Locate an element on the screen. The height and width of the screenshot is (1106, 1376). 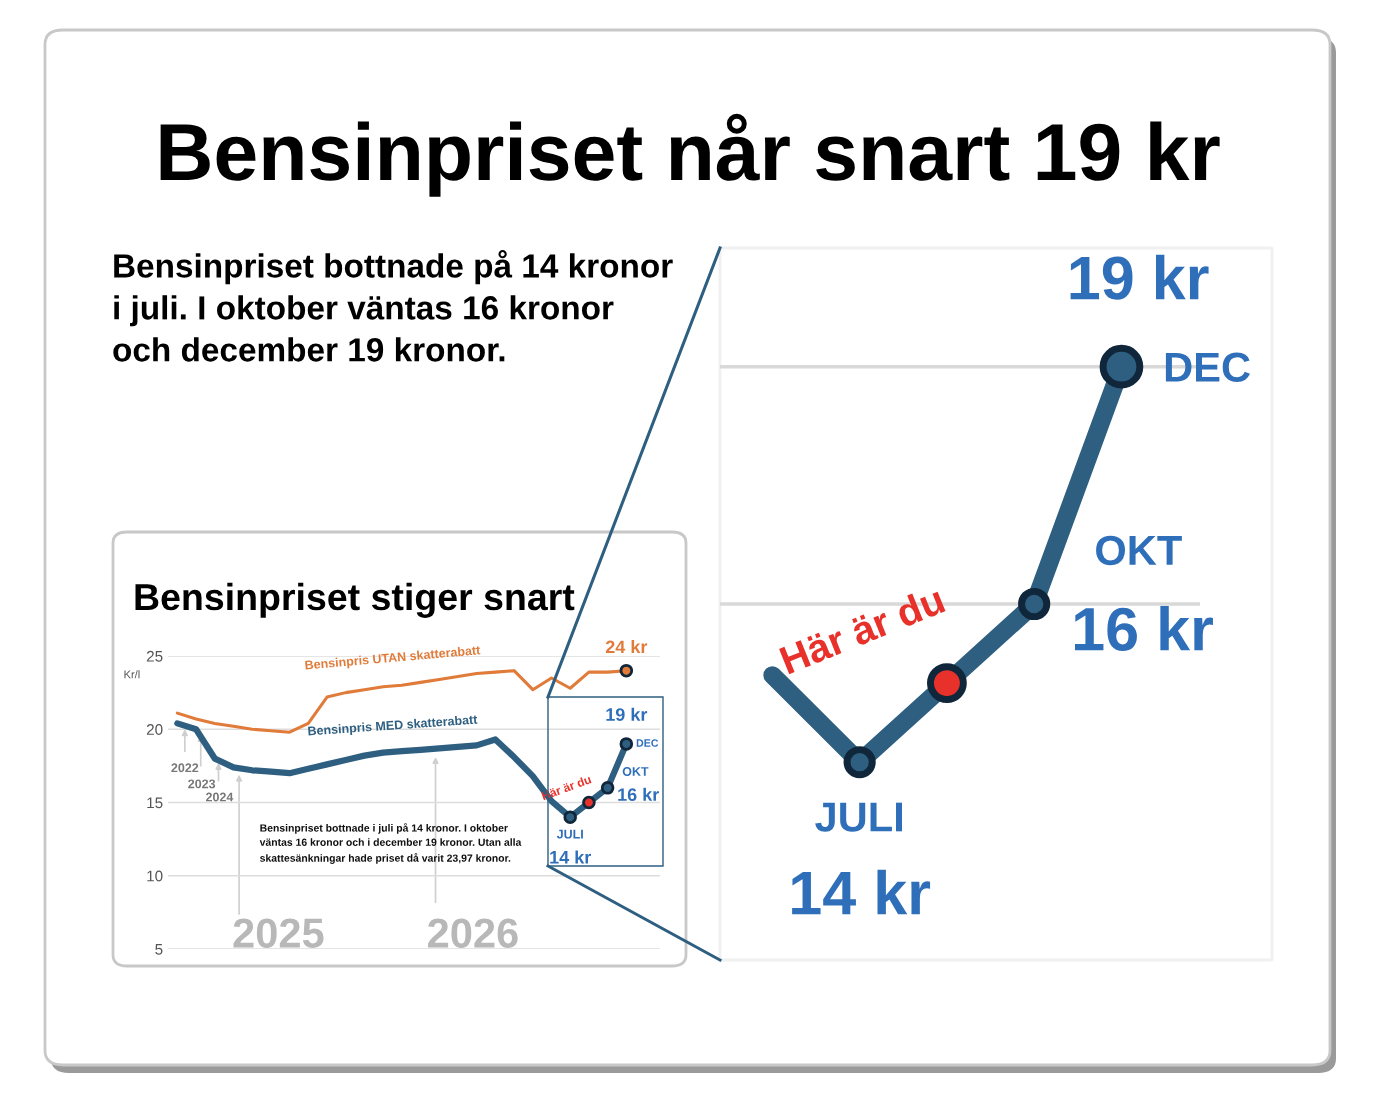
series-label: Bensinpris MED skatterabatt is located at coordinates (393, 726).